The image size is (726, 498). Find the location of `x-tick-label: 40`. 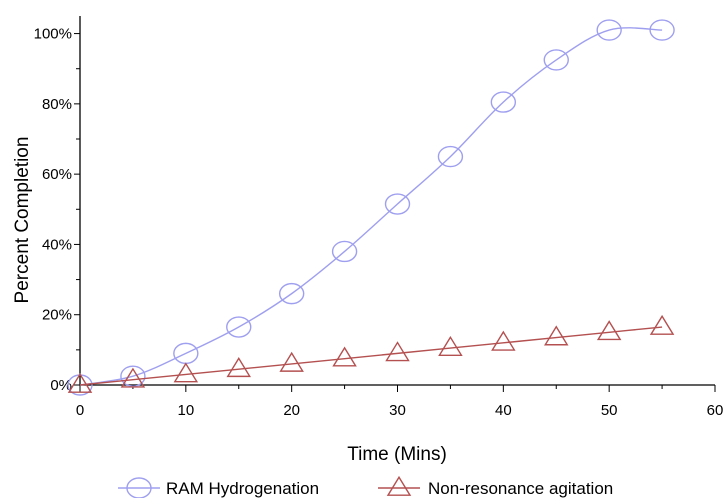

x-tick-label: 40 is located at coordinates (503, 410).